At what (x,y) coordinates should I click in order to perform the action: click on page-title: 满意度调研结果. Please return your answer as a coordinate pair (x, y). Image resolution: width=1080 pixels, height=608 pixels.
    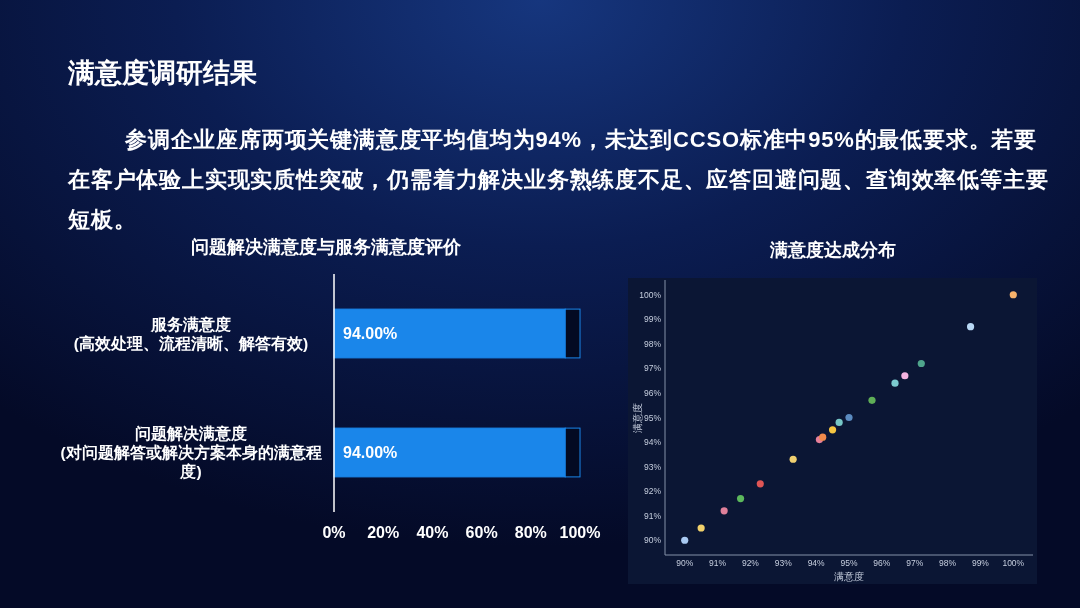
    Looking at the image, I should click on (162, 73).